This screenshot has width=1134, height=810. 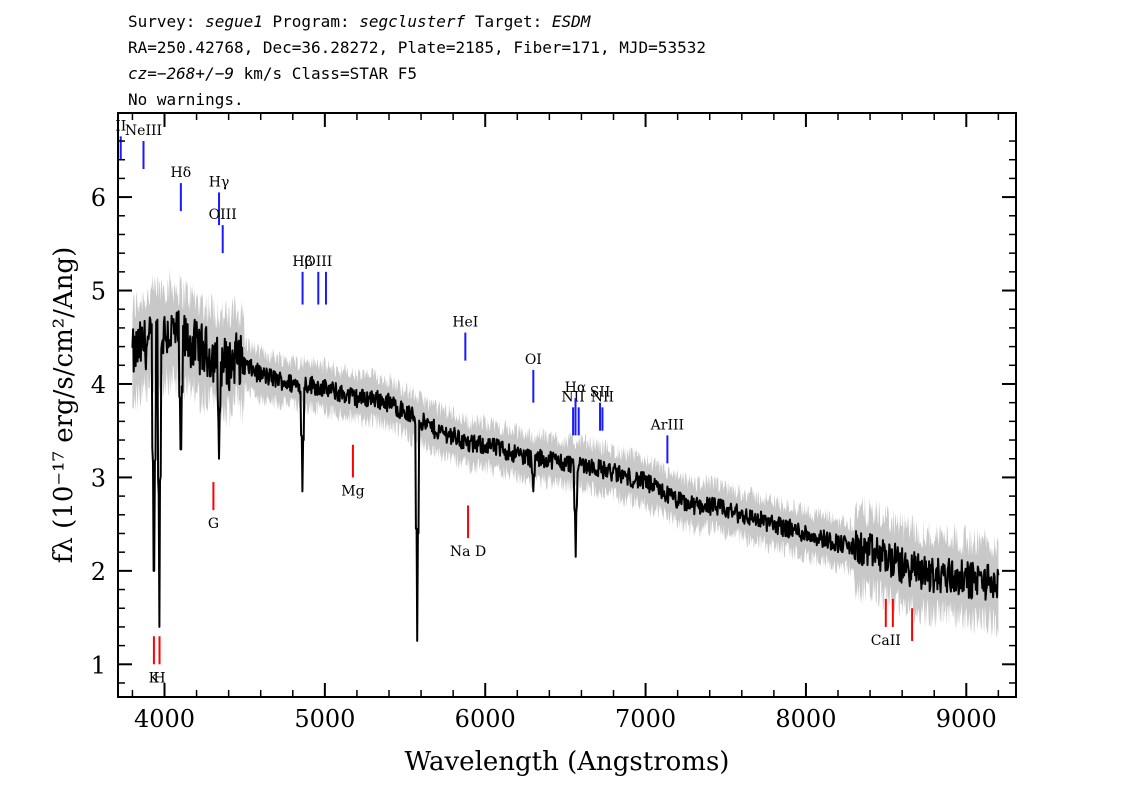 I want to click on y-tick-label: 3, so click(x=98, y=478).